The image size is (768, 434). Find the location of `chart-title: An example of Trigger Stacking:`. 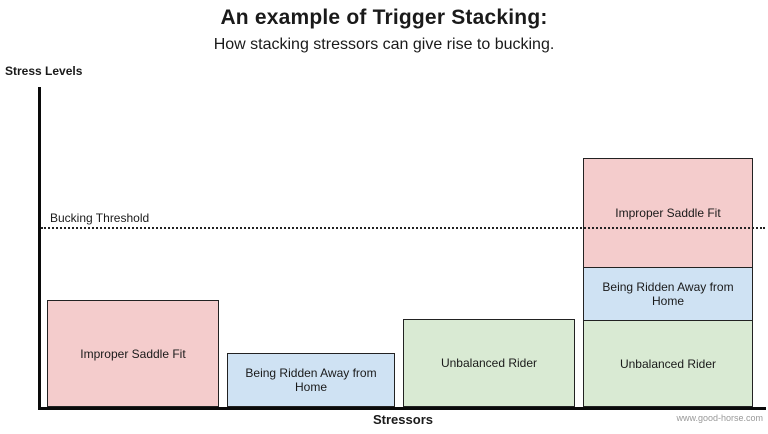

chart-title: An example of Trigger Stacking: is located at coordinates (384, 17).